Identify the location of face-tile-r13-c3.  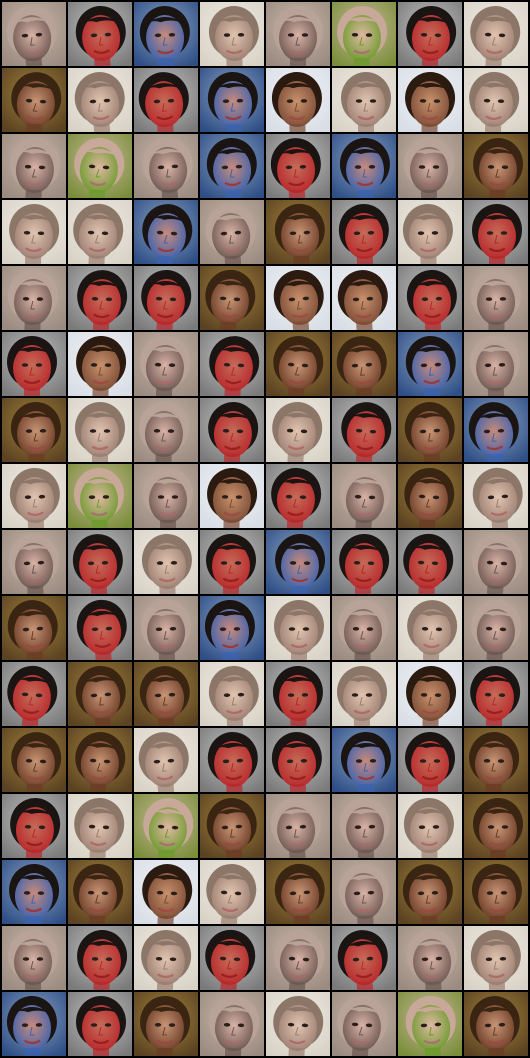
(166, 826).